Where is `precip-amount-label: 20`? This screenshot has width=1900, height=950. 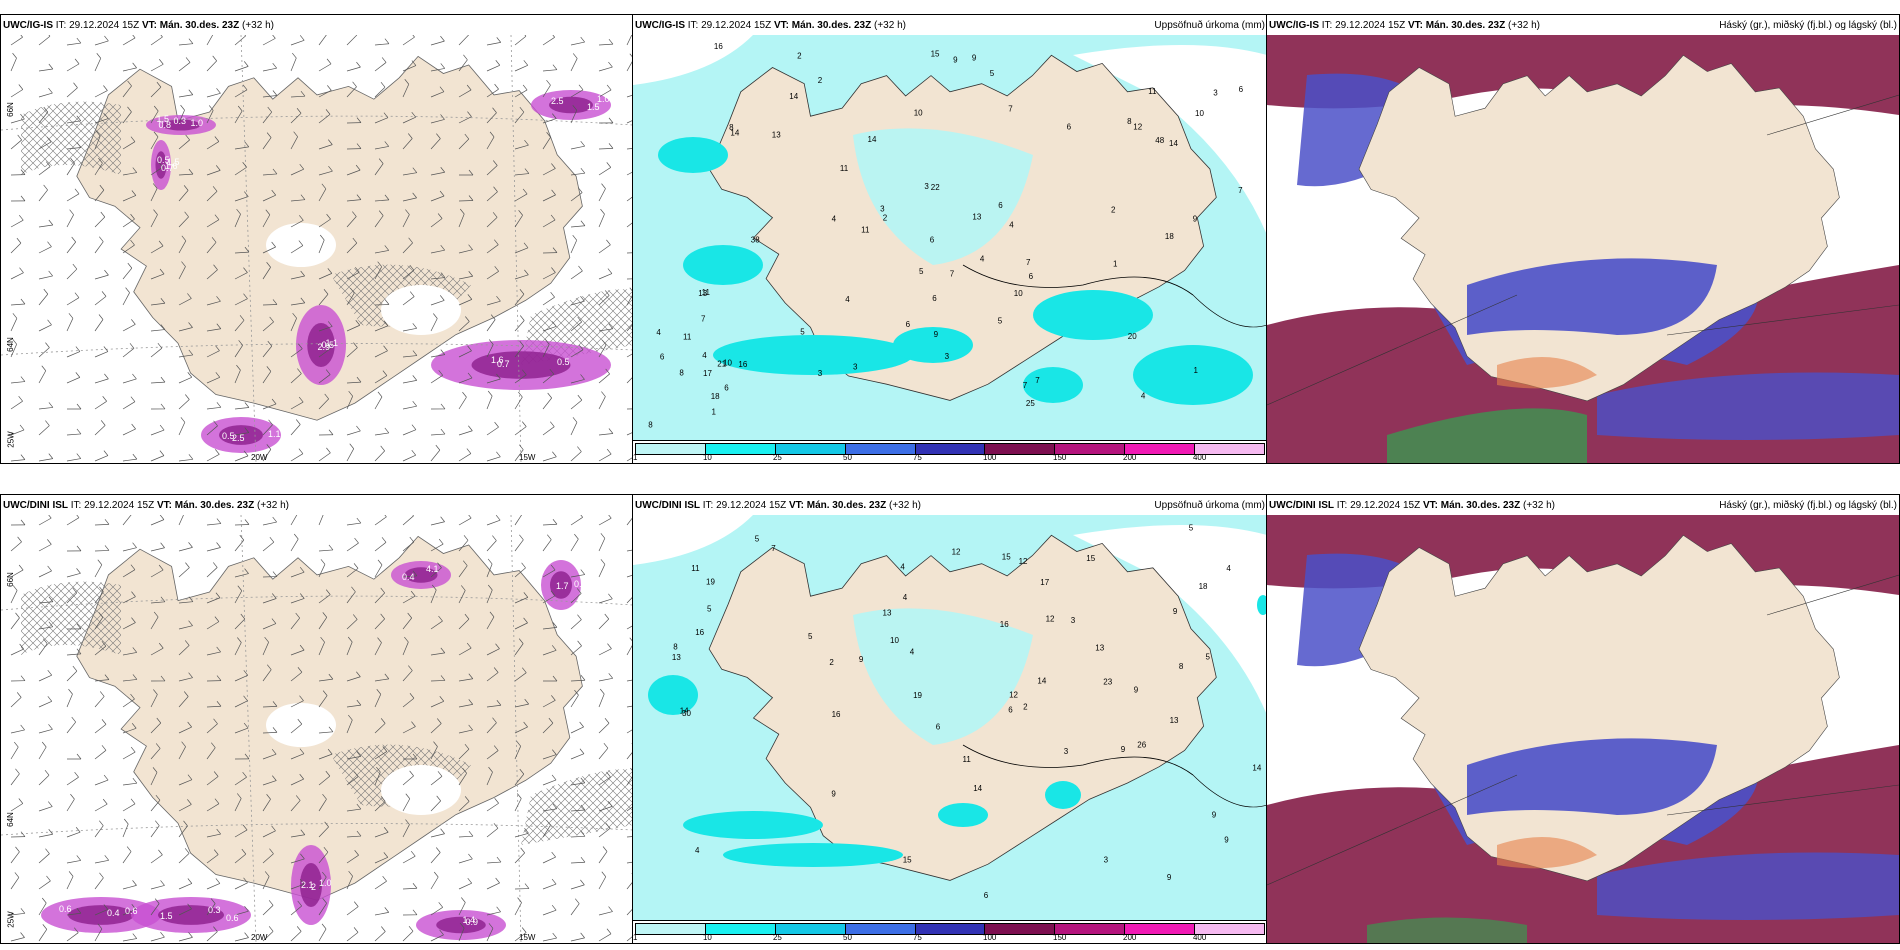
precip-amount-label: 20 is located at coordinates (1132, 336).